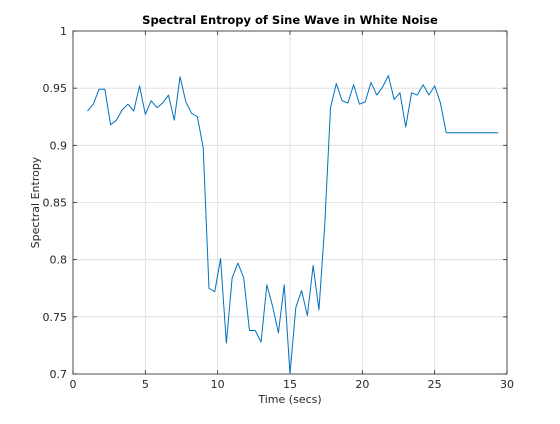 The image size is (560, 424). What do you see at coordinates (362, 384) in the screenshot?
I see `x-tick-label: 20` at bounding box center [362, 384].